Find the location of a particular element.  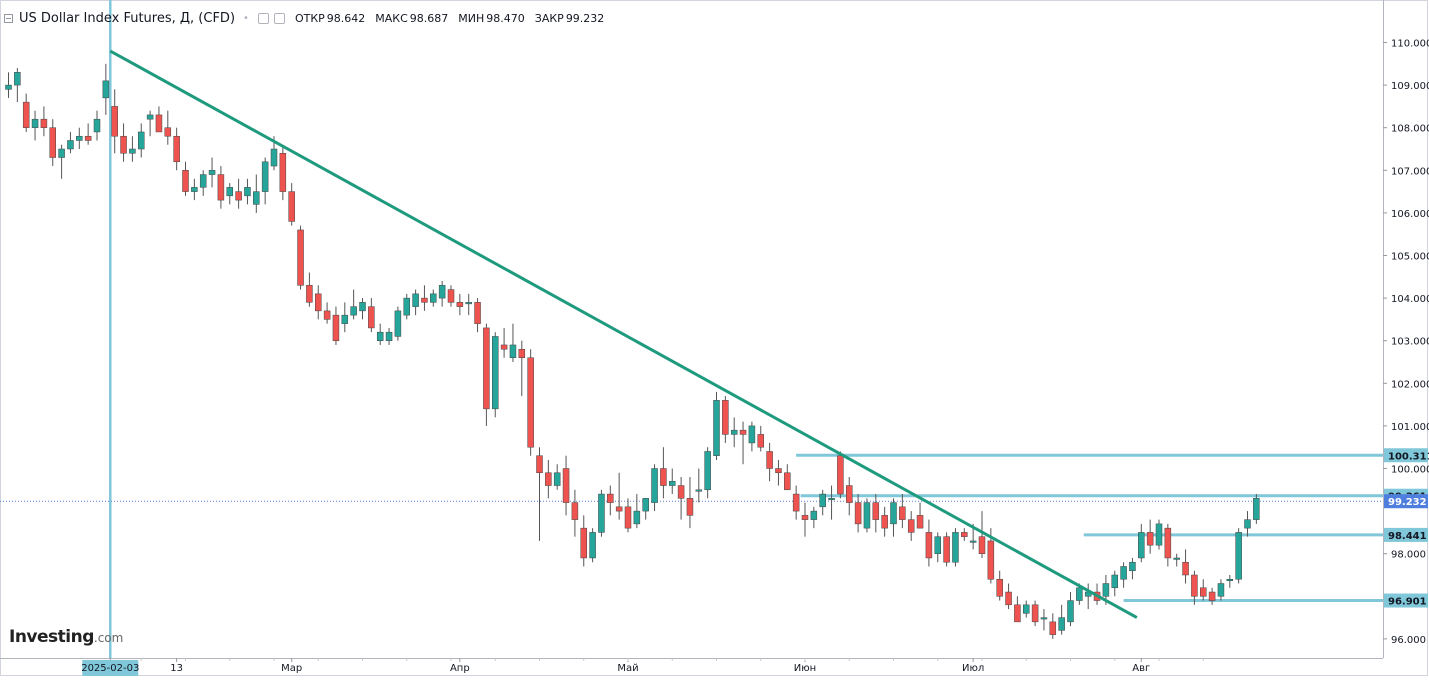

close-value: 99.232 is located at coordinates (585, 18).